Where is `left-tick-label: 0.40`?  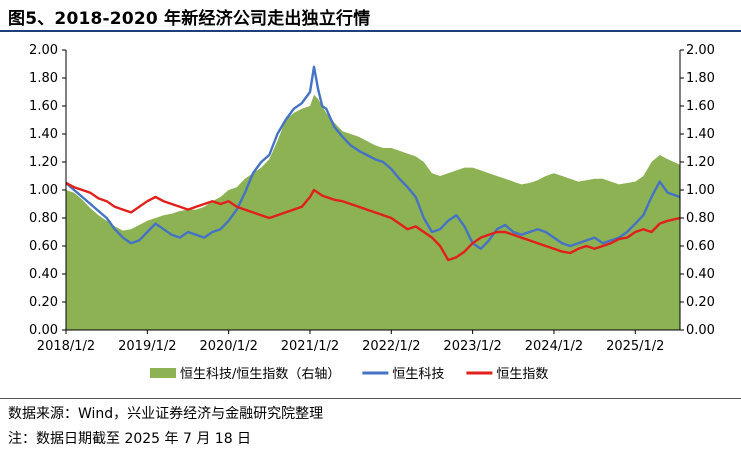
left-tick-label: 0.40 is located at coordinates (43, 274).